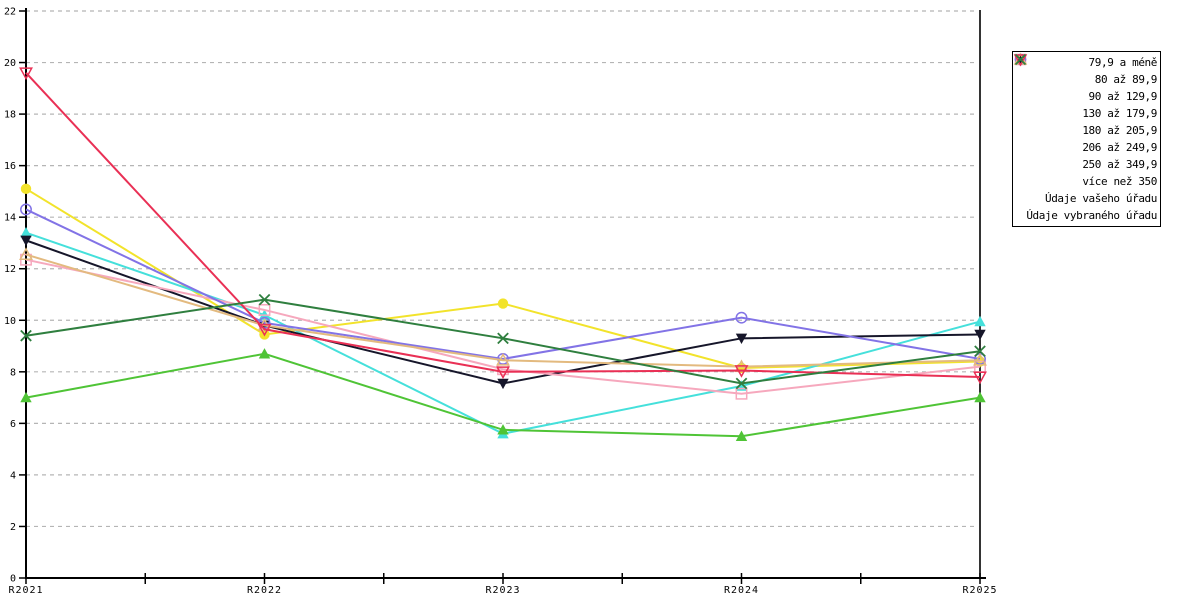 This screenshot has width=1200, height=600. I want to click on legend-label: Údaje vybraného úřadu, so click(1091, 215).